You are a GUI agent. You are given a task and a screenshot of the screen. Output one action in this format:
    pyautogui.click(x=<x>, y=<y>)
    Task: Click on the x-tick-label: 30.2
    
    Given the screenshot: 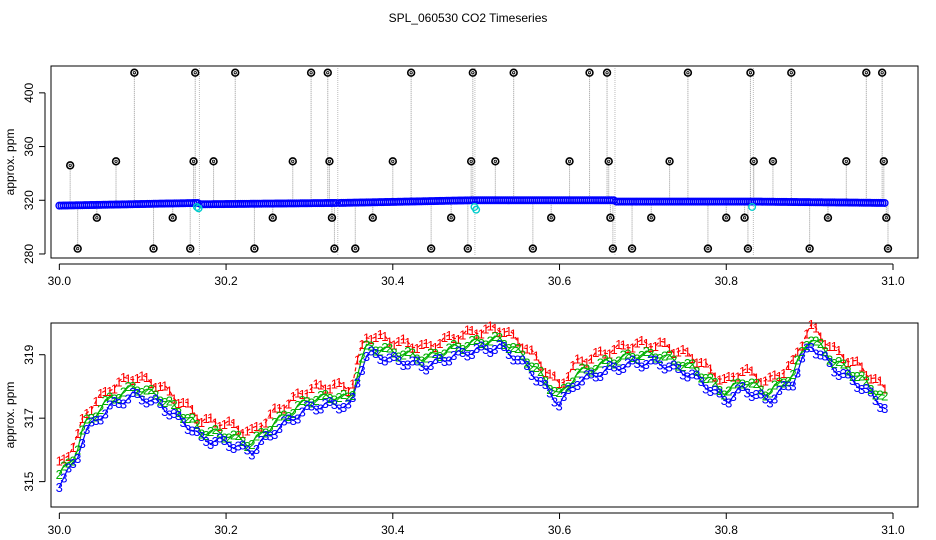 What is the action you would take?
    pyautogui.click(x=226, y=281)
    